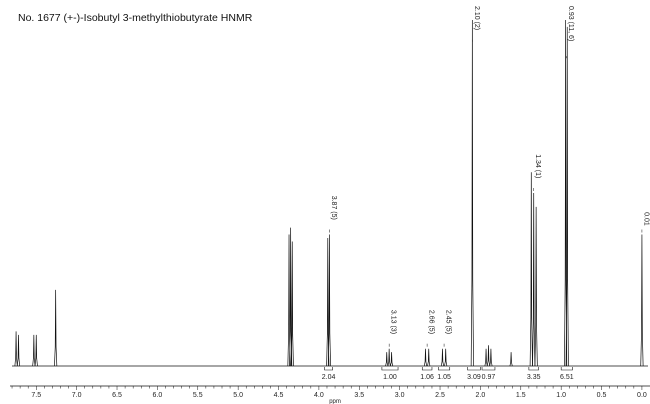  I want to click on integration-value: 3.35, so click(534, 377).